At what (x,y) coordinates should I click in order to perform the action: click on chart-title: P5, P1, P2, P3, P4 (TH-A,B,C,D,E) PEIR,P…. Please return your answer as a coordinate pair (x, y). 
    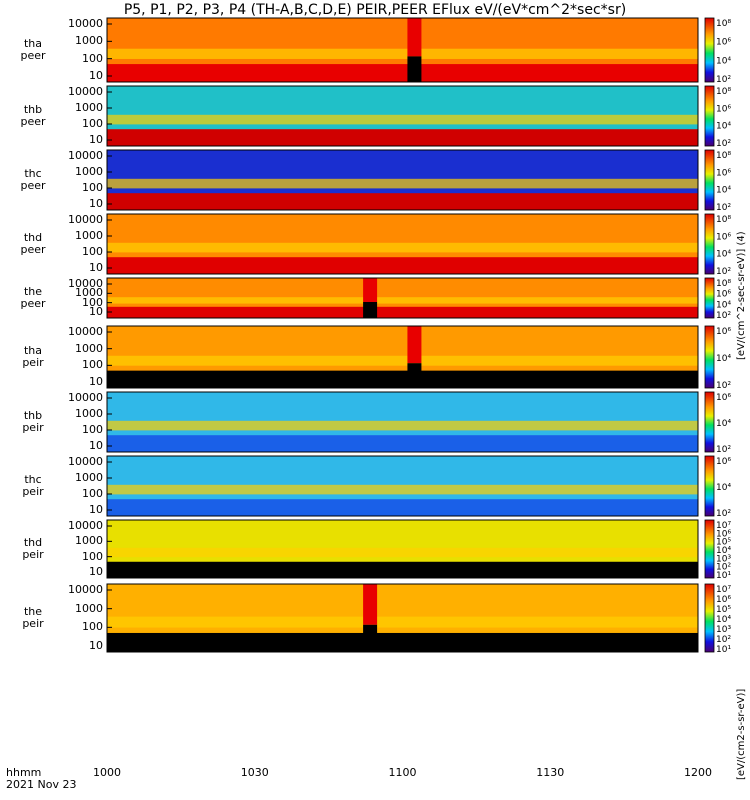
    Looking at the image, I should click on (375, 10).